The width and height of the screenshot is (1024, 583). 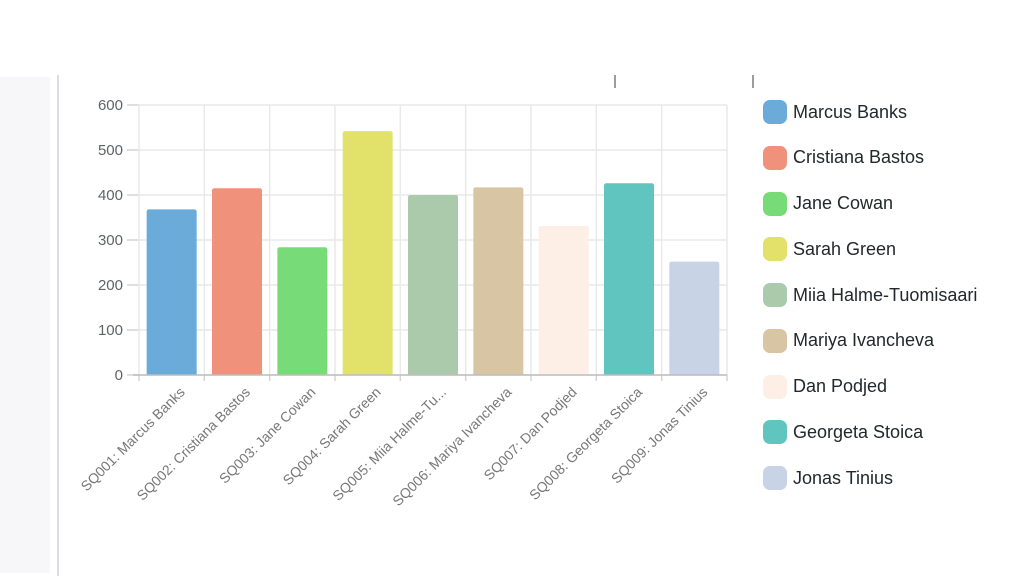 What do you see at coordinates (615, 81) in the screenshot?
I see `top-tick-marker-left` at bounding box center [615, 81].